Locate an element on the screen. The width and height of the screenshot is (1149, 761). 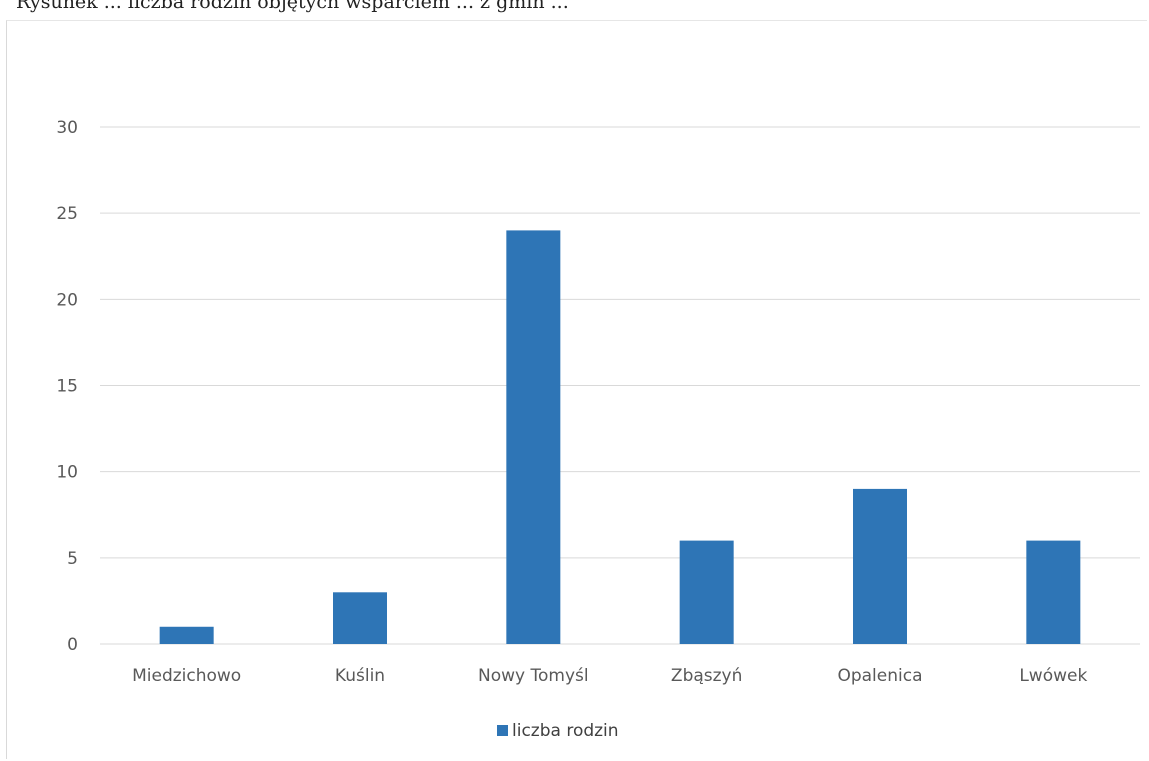
y-tick-label: 25 is located at coordinates (67, 214).